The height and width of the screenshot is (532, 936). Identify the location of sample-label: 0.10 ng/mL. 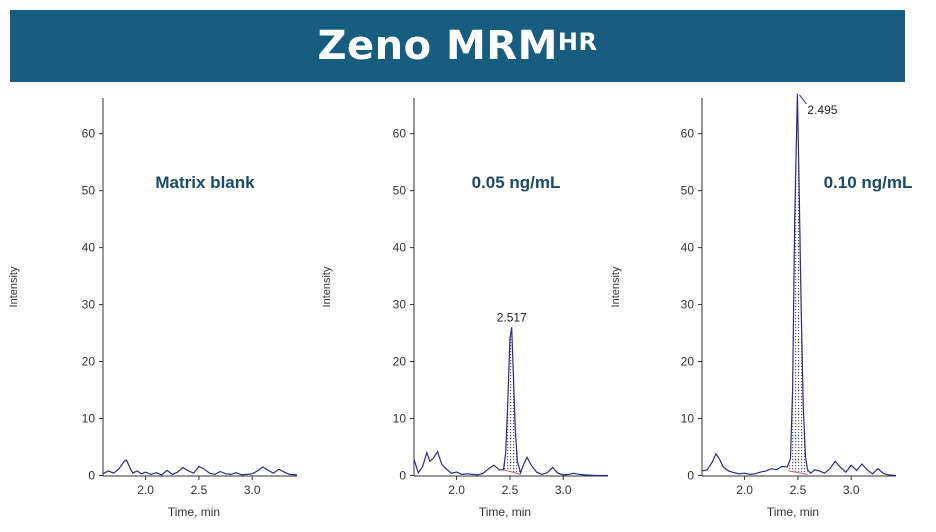
(868, 182).